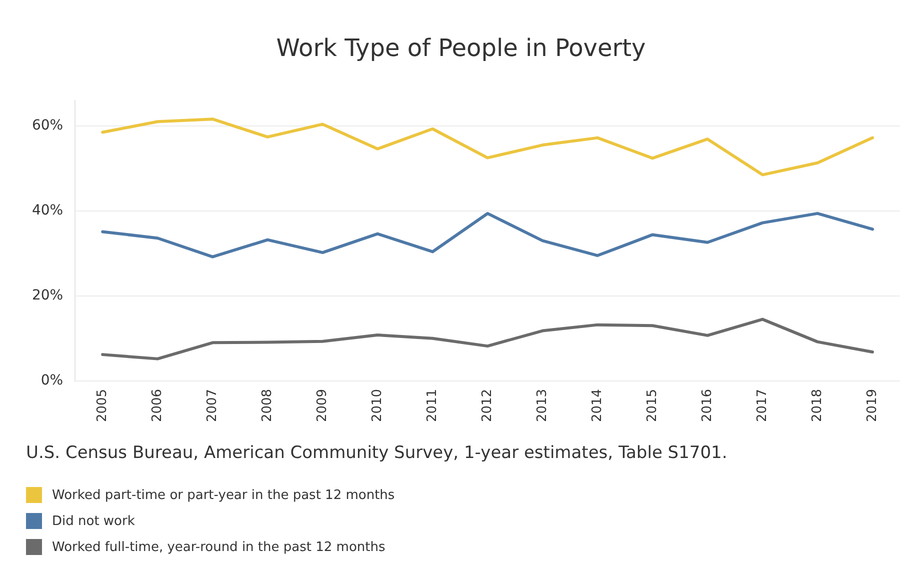 This screenshot has height=578, width=922. I want to click on x-tick-label: 2008, so click(267, 405).